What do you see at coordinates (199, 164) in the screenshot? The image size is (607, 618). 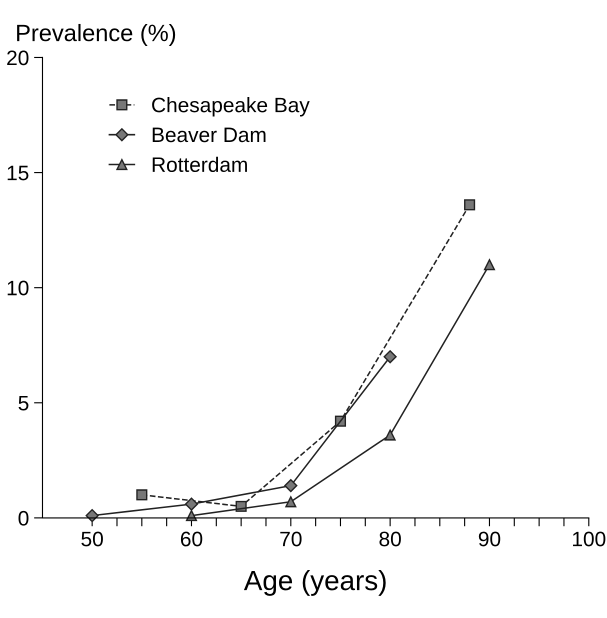 I see `legend-label: Rotterdam` at bounding box center [199, 164].